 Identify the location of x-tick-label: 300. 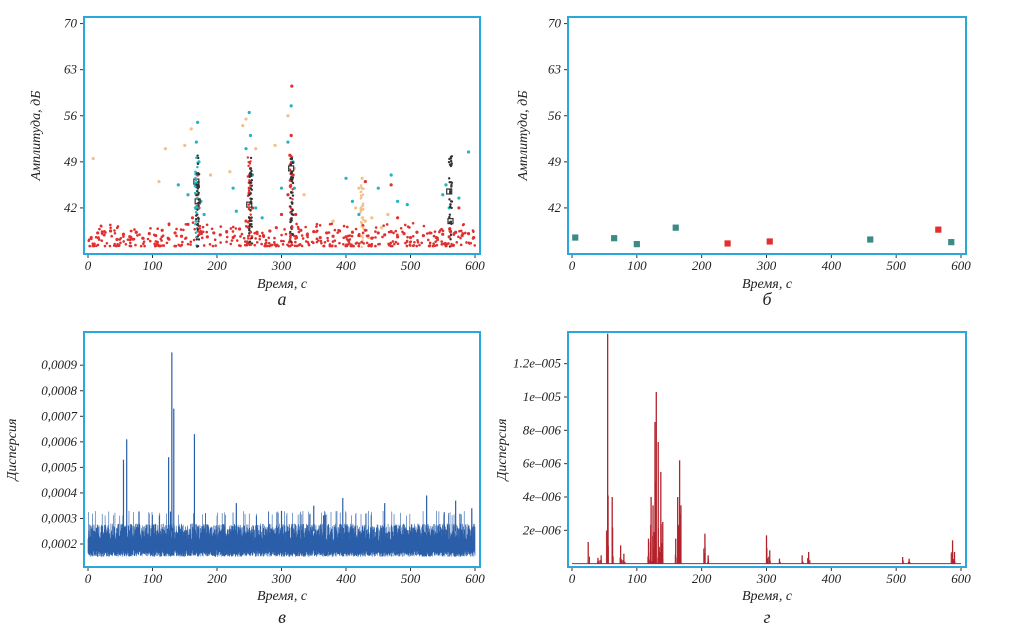
(766, 265).